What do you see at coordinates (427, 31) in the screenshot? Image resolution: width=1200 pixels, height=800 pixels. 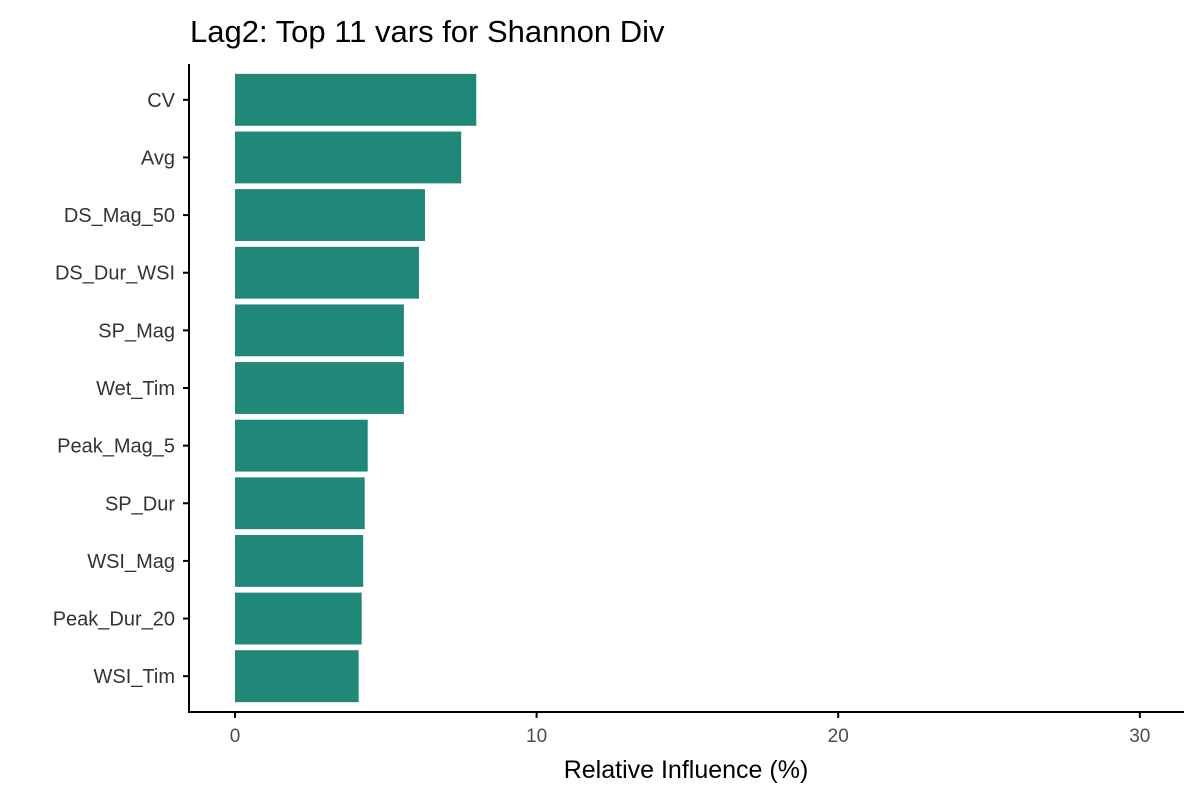 I see `chart-title: Lag2: Top 11 vars for Shannon Div` at bounding box center [427, 31].